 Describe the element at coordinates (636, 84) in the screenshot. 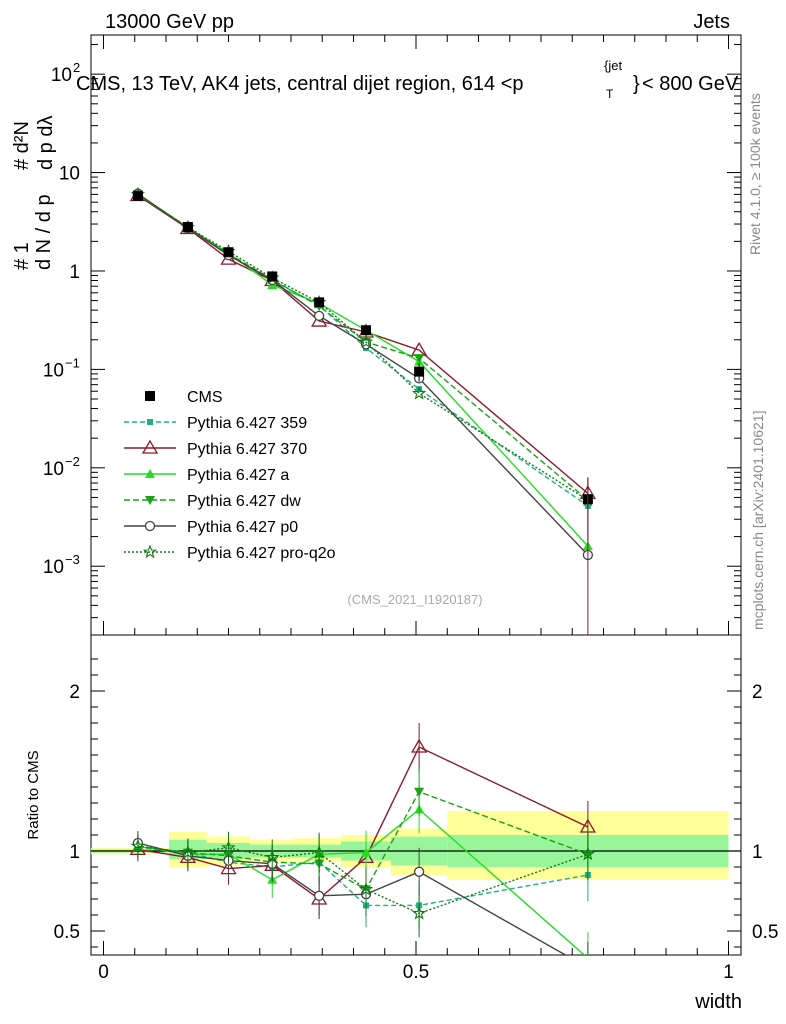

I see `title-mid: }` at that location.